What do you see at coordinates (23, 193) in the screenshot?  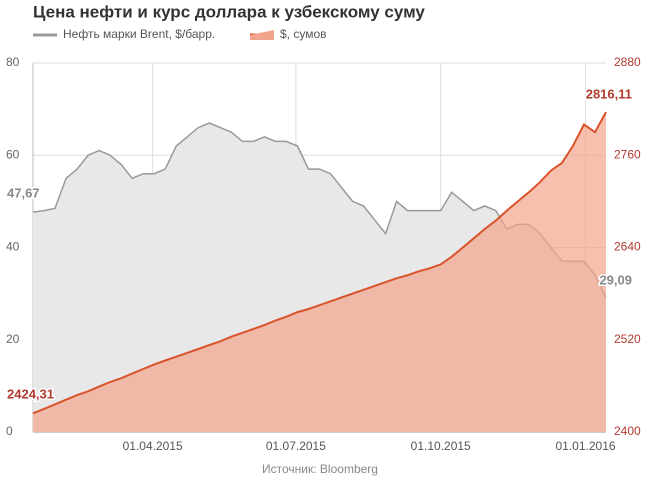 I see `value-label: 47,67` at bounding box center [23, 193].